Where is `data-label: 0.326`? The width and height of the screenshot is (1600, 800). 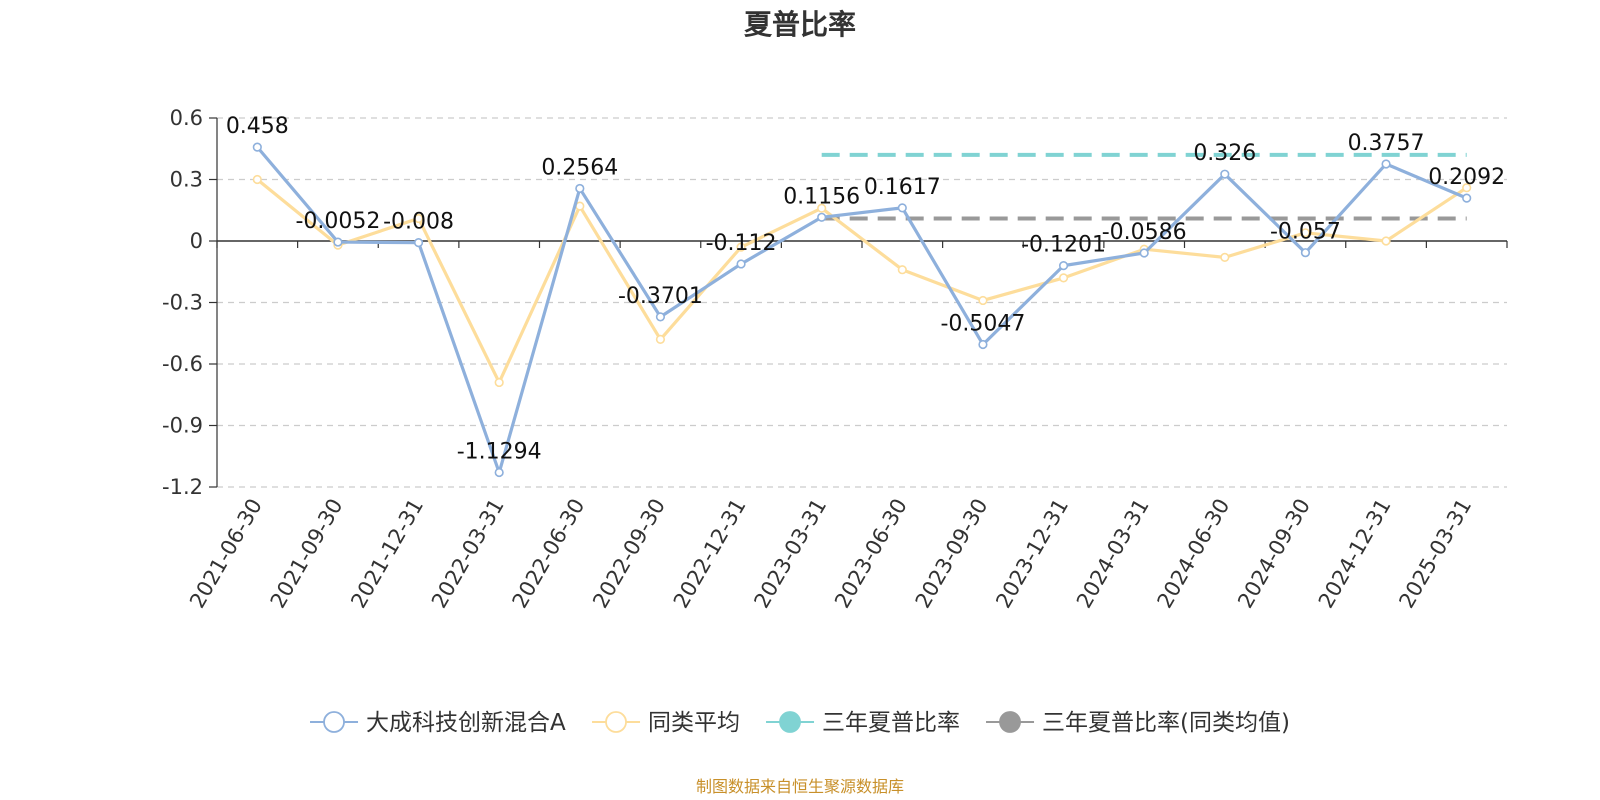
data-label: 0.326 is located at coordinates (1224, 153).